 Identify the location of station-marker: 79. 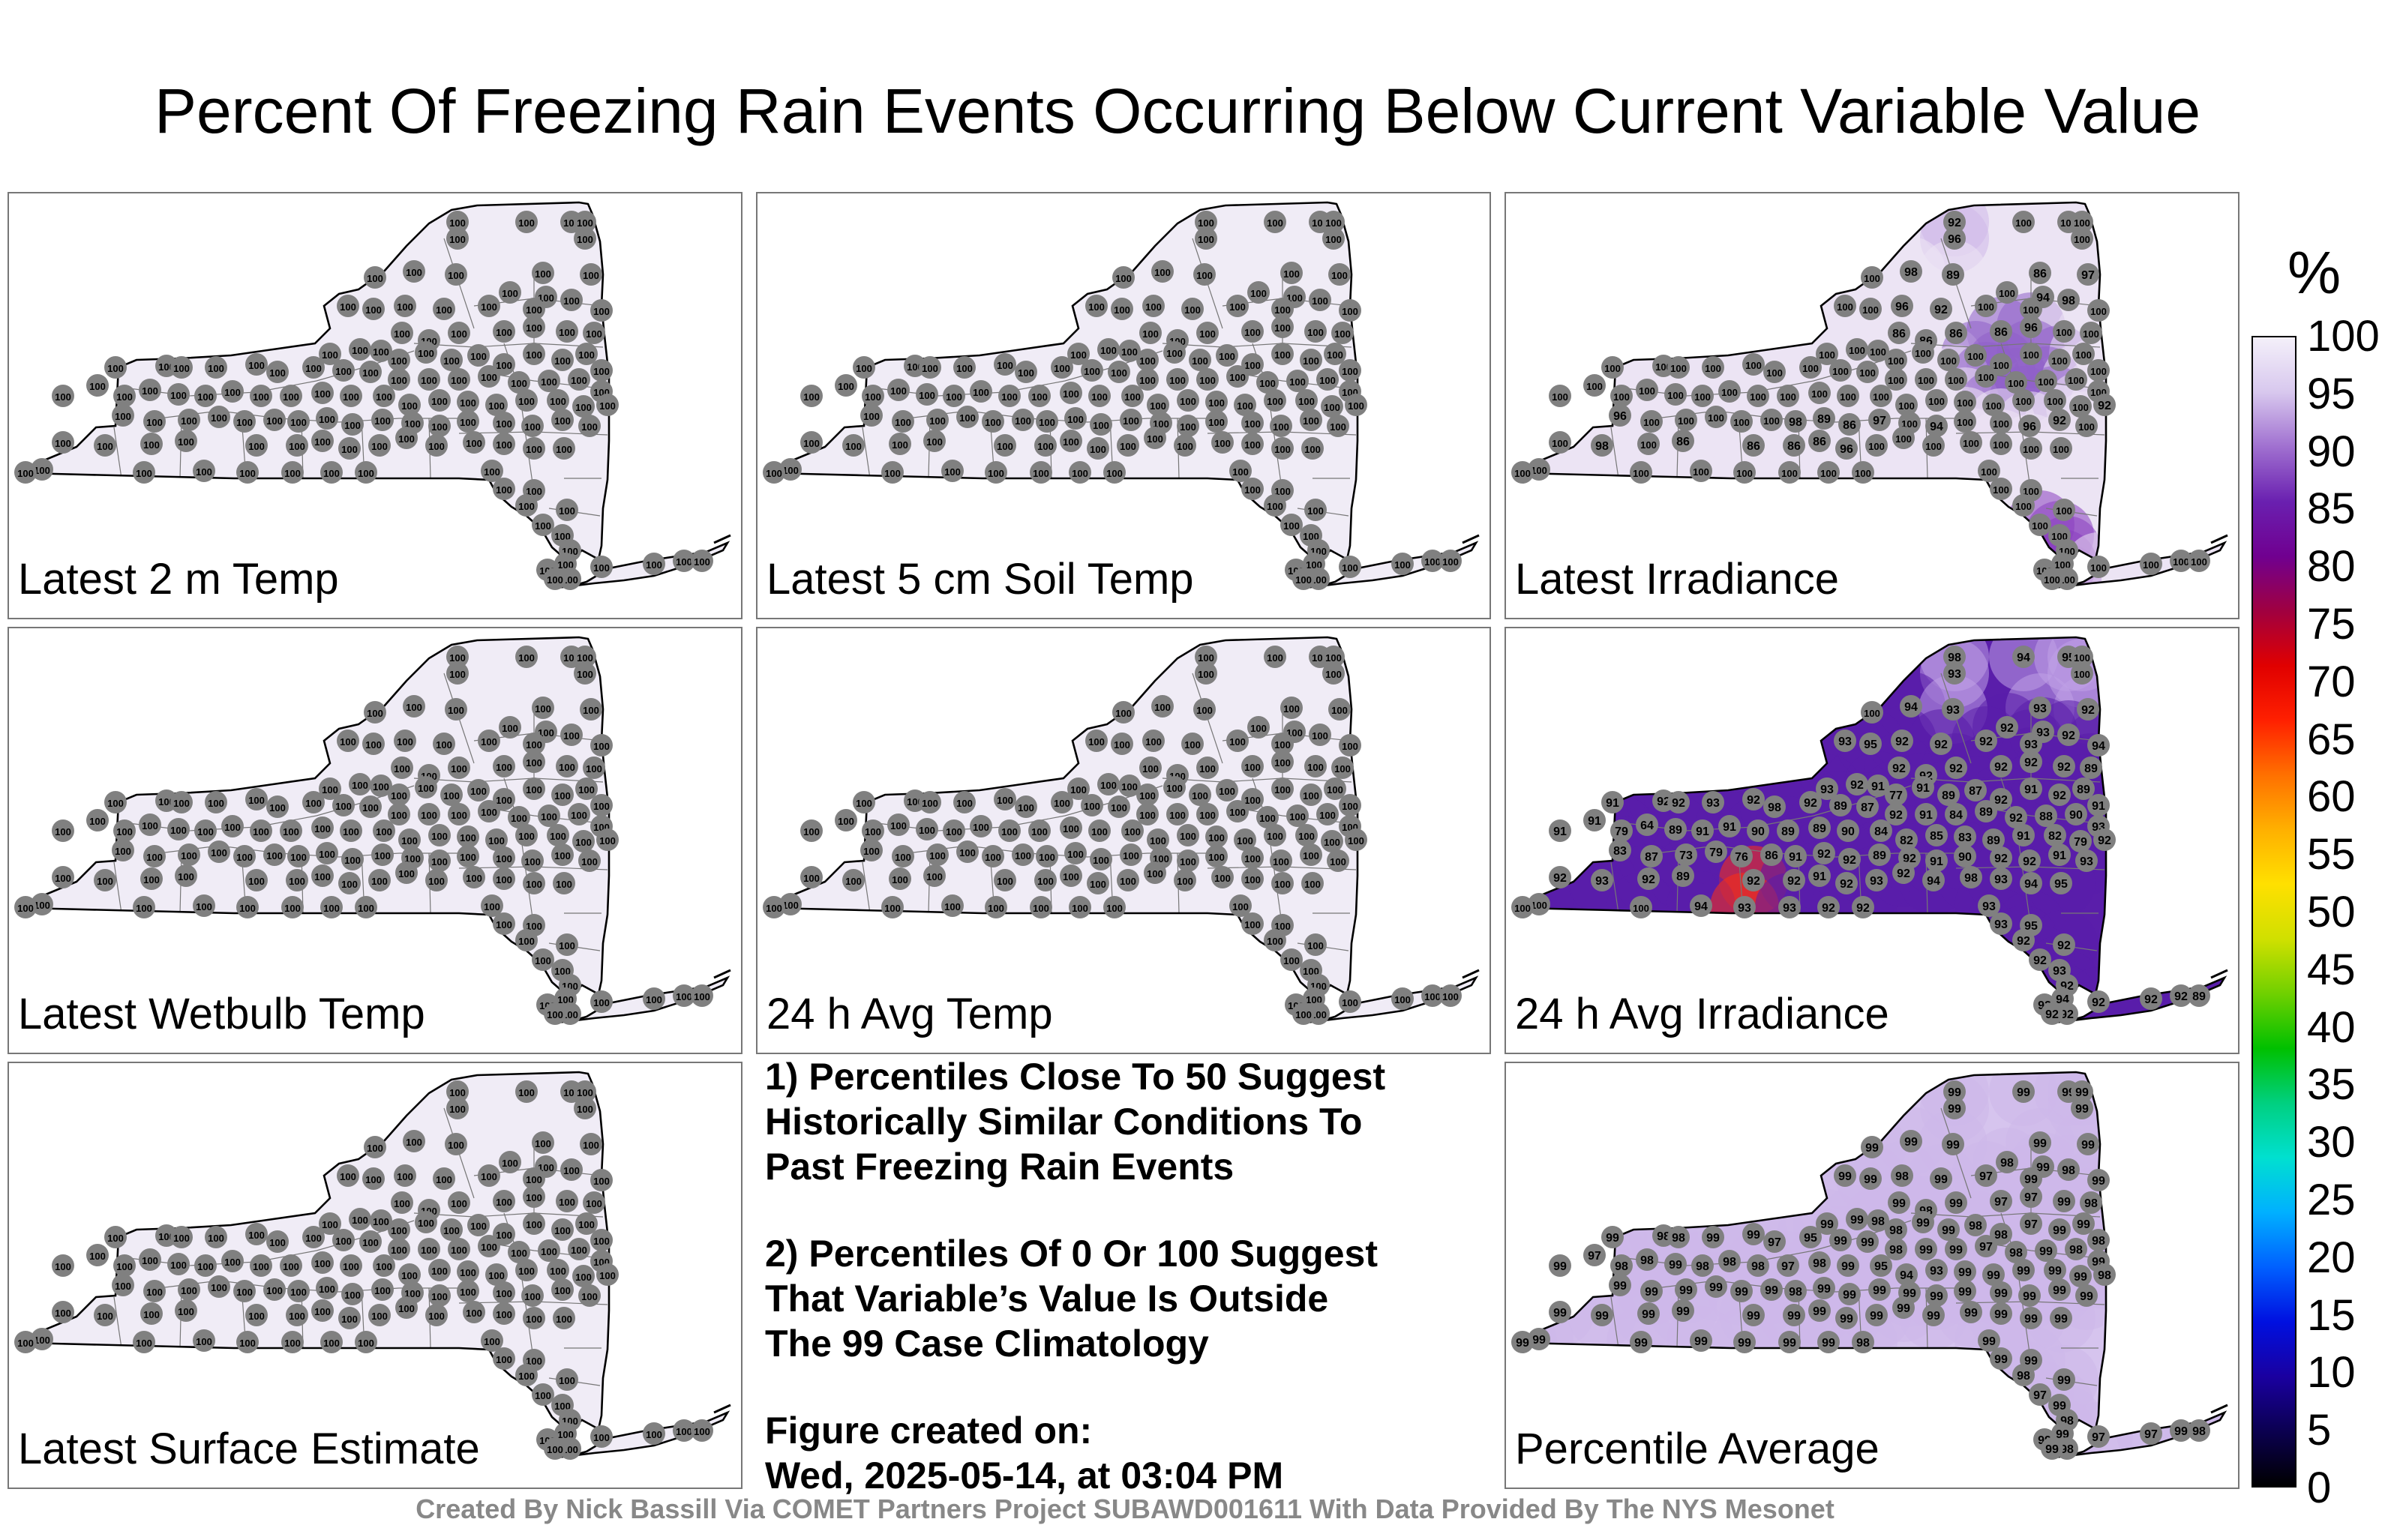
(1621, 830).